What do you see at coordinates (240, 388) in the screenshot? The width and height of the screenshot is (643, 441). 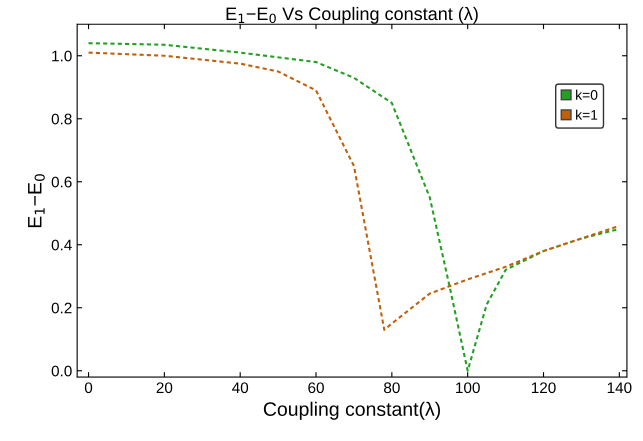 I see `x-tick-label: 40` at bounding box center [240, 388].